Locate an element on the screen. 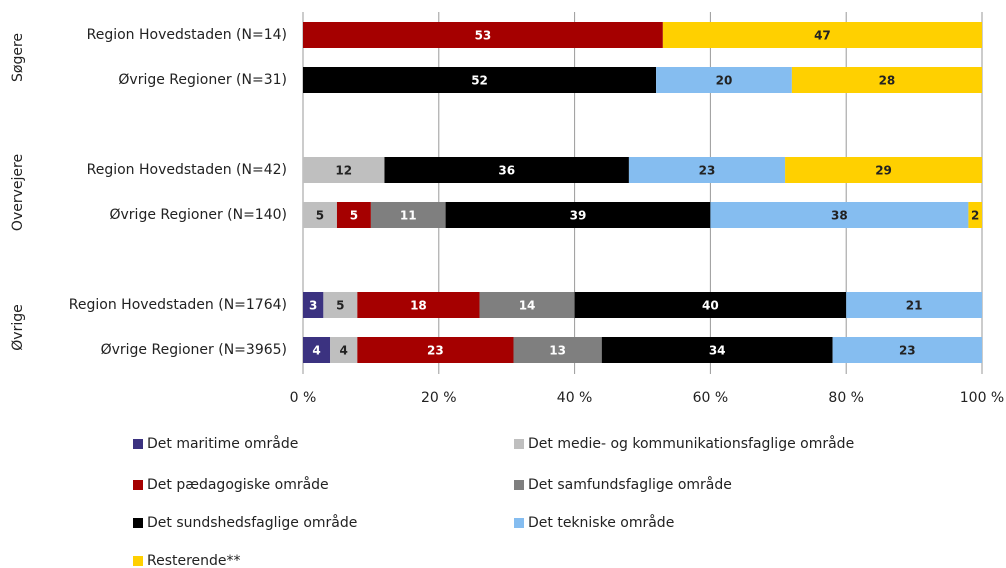 Image resolution: width=1006 pixels, height=568 pixels. value-label: 14 is located at coordinates (527, 306).